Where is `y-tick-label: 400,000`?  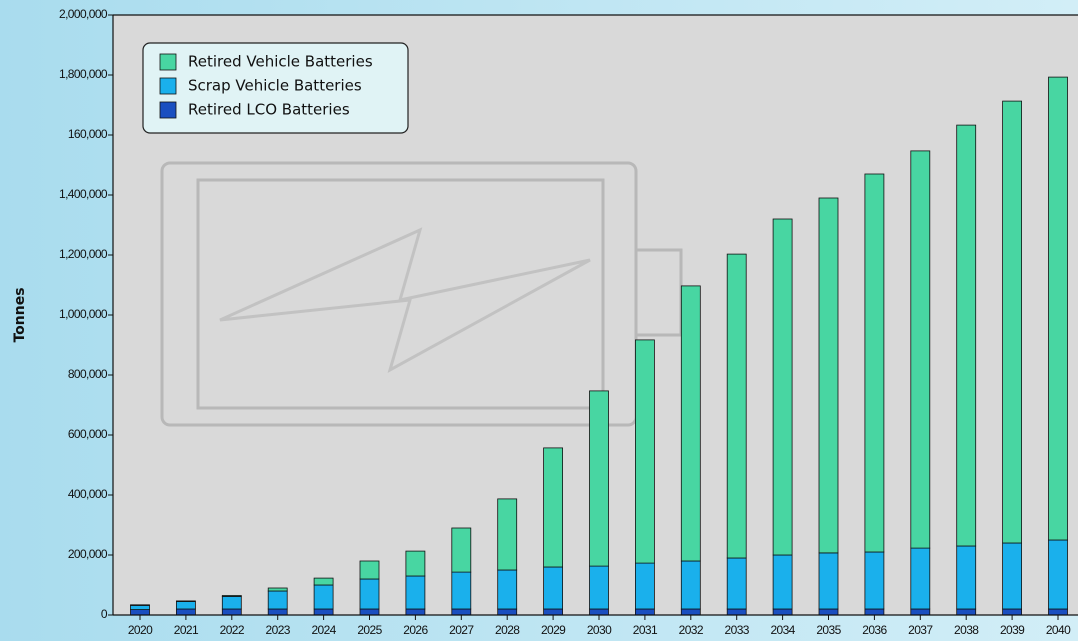
y-tick-label: 400,000 is located at coordinates (88, 494).